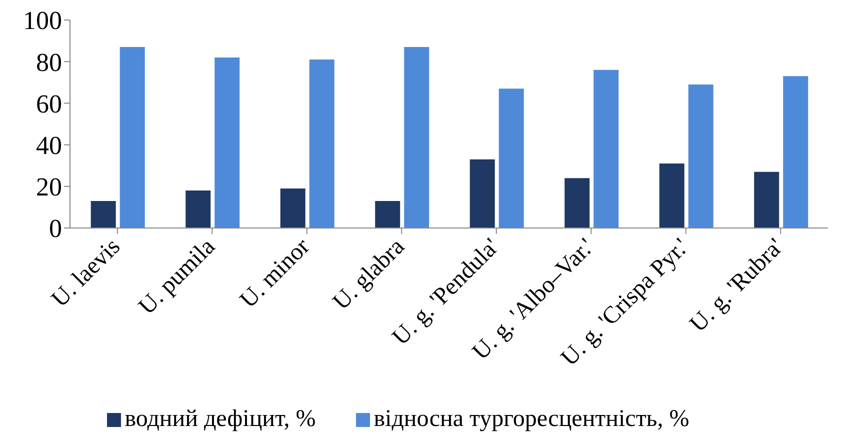 The width and height of the screenshot is (846, 441). Describe the element at coordinates (49, 103) in the screenshot. I see `y-tick-label: 60` at that location.